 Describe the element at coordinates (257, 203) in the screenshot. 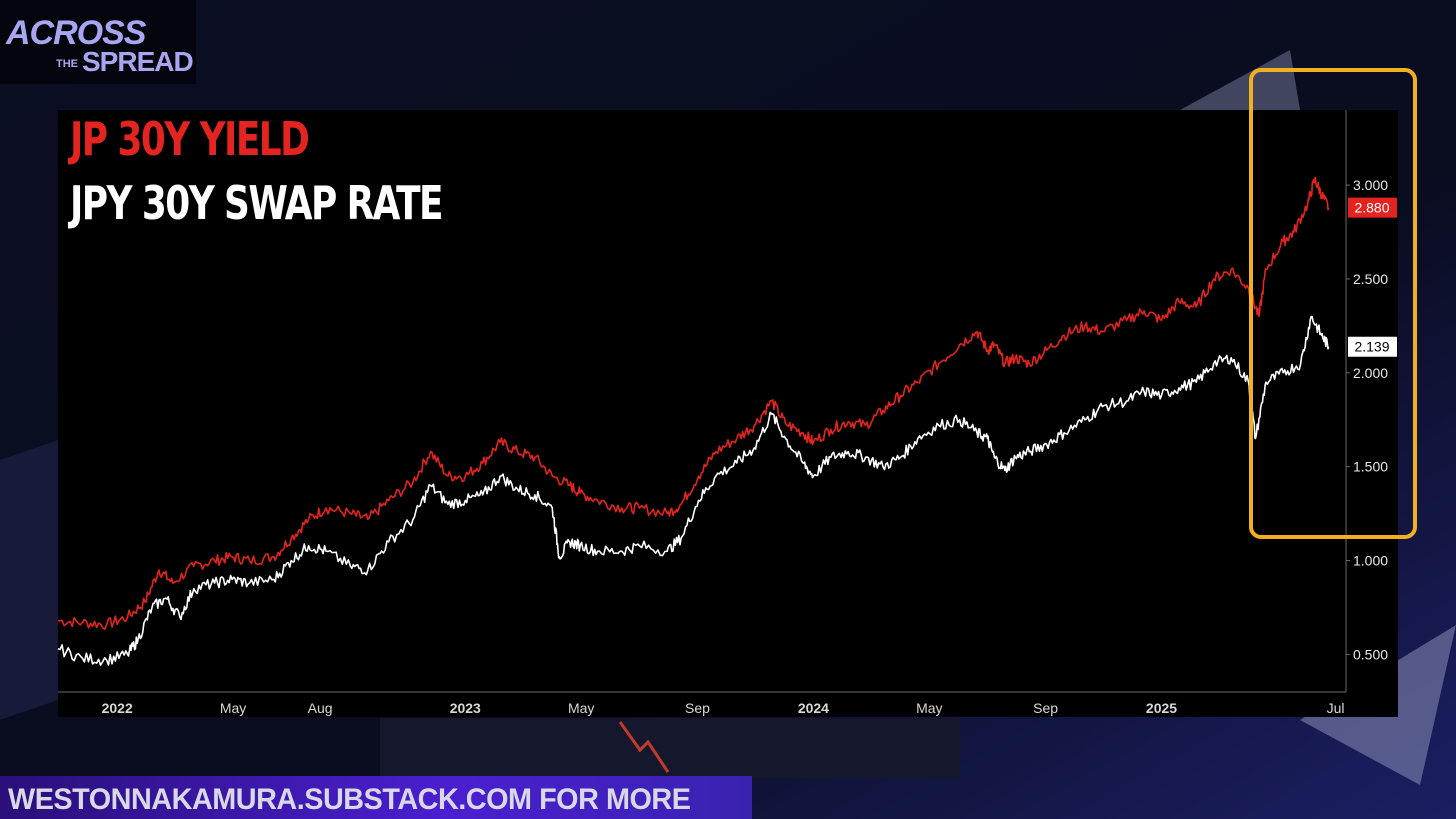

I see `chart-title-white: JPY 30Y SWAP RATE` at that location.